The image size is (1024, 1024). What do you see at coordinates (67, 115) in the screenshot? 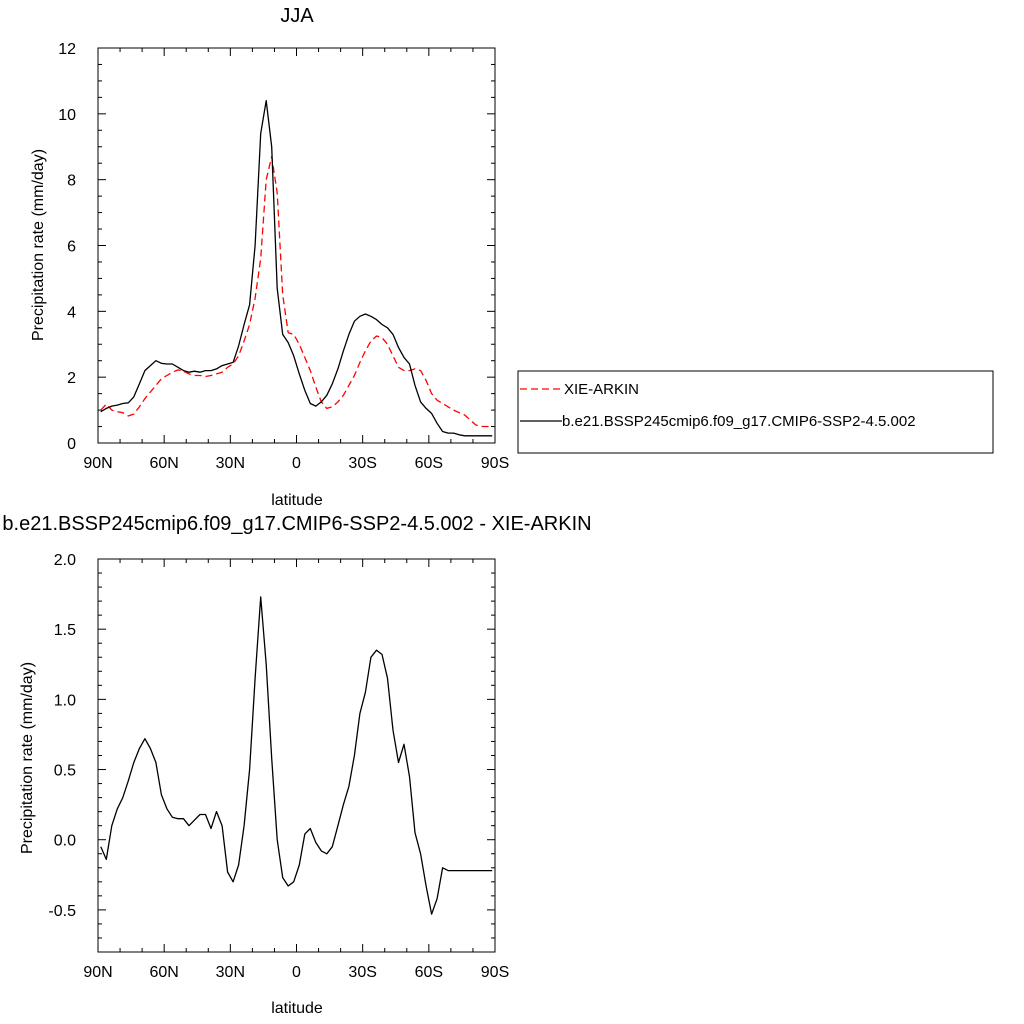
I see `y-tick-label: 10` at bounding box center [67, 115].